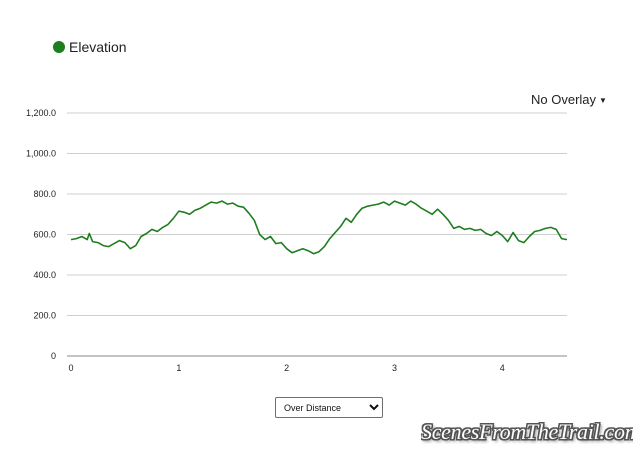 The width and height of the screenshot is (636, 450). What do you see at coordinates (70, 368) in the screenshot?
I see `x-tick-label: 0` at bounding box center [70, 368].